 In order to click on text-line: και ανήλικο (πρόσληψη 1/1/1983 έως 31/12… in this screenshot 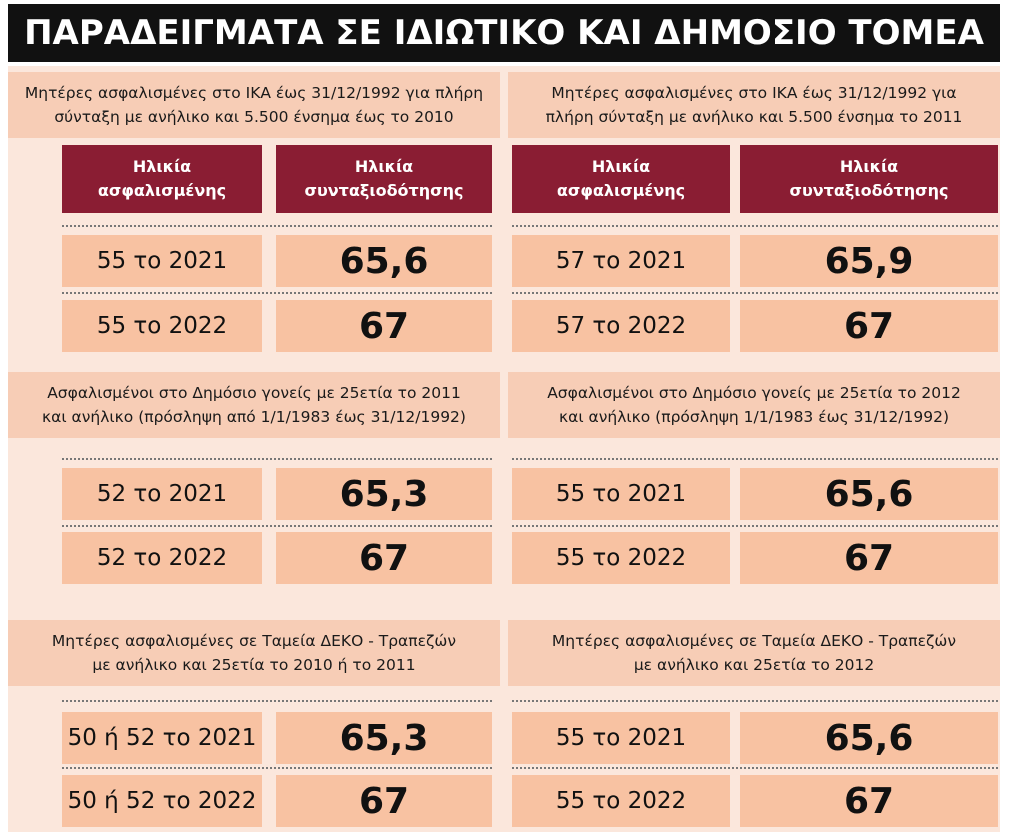, I will do `click(754, 417)`.